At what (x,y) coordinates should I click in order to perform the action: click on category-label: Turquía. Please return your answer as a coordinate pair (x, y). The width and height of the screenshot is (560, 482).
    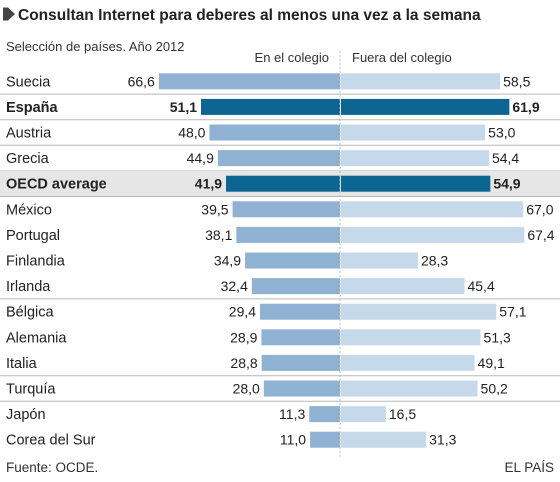
    Looking at the image, I should click on (31, 390).